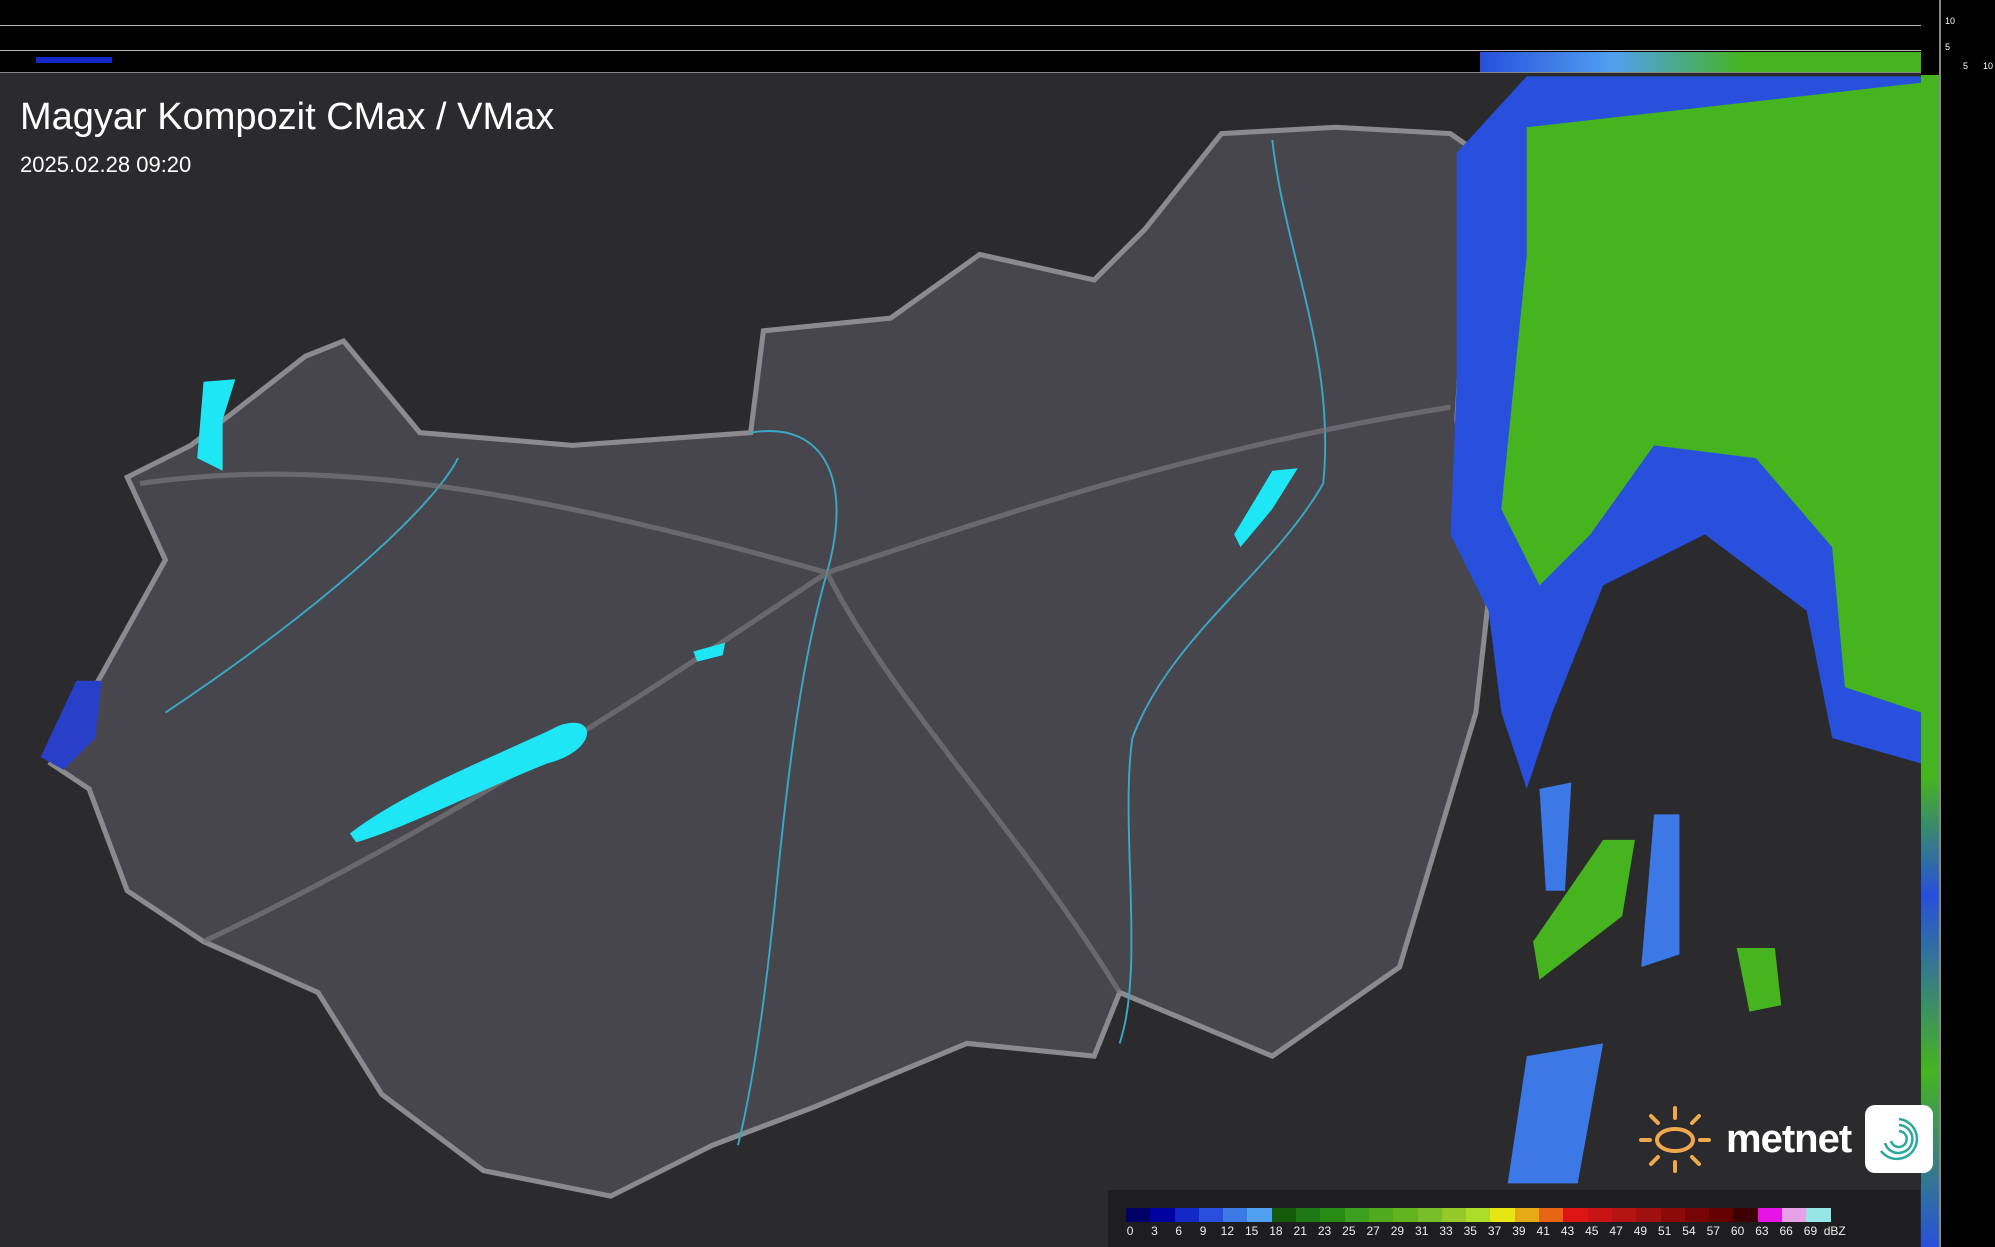 This screenshot has width=1995, height=1247. I want to click on legend-label: 51, so click(1665, 1231).